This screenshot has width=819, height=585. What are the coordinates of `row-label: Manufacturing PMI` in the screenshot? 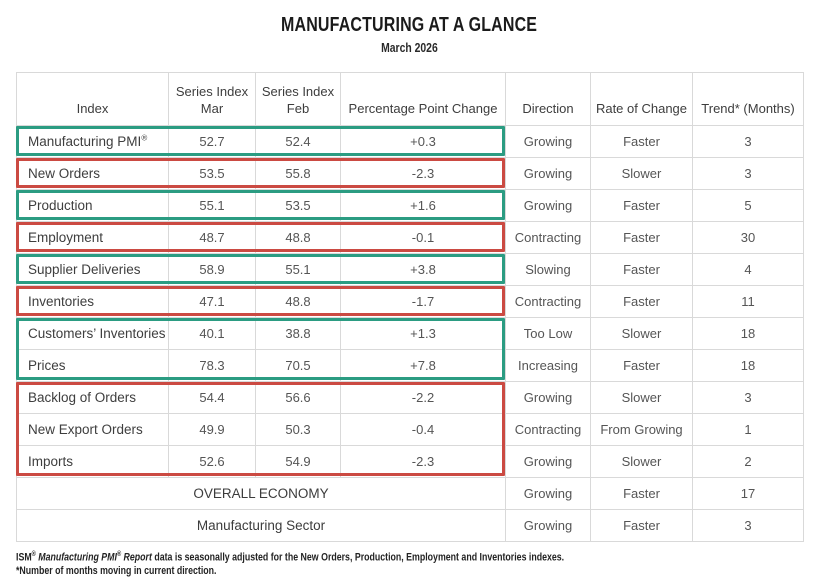 It's located at (85, 141).